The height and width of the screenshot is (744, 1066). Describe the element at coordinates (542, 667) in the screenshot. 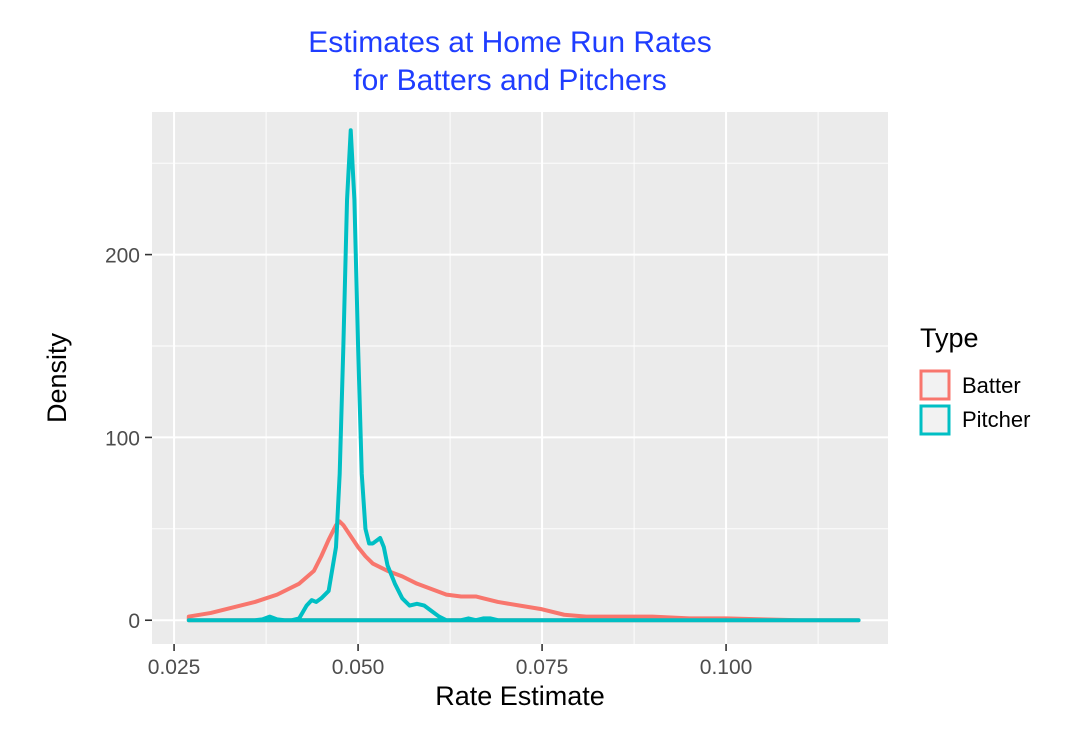

I see `x-tick-label-2: 0.075` at that location.